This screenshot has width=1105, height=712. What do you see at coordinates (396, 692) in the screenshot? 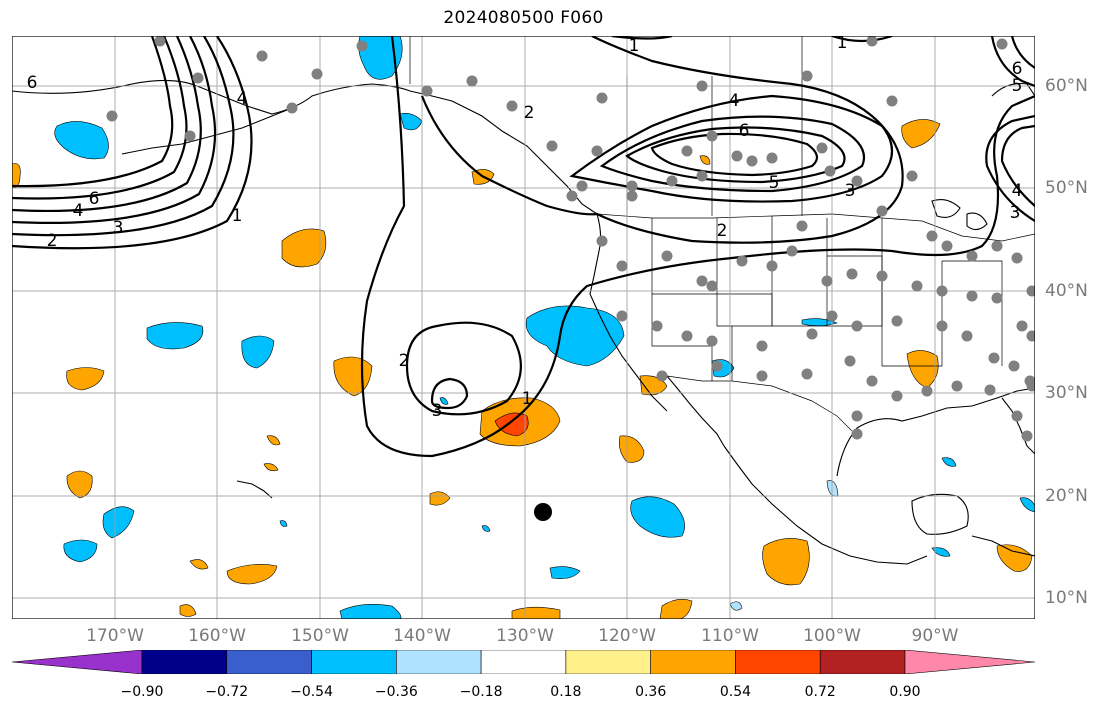
I see `colorbar-tick-label: −0.36` at bounding box center [396, 692].